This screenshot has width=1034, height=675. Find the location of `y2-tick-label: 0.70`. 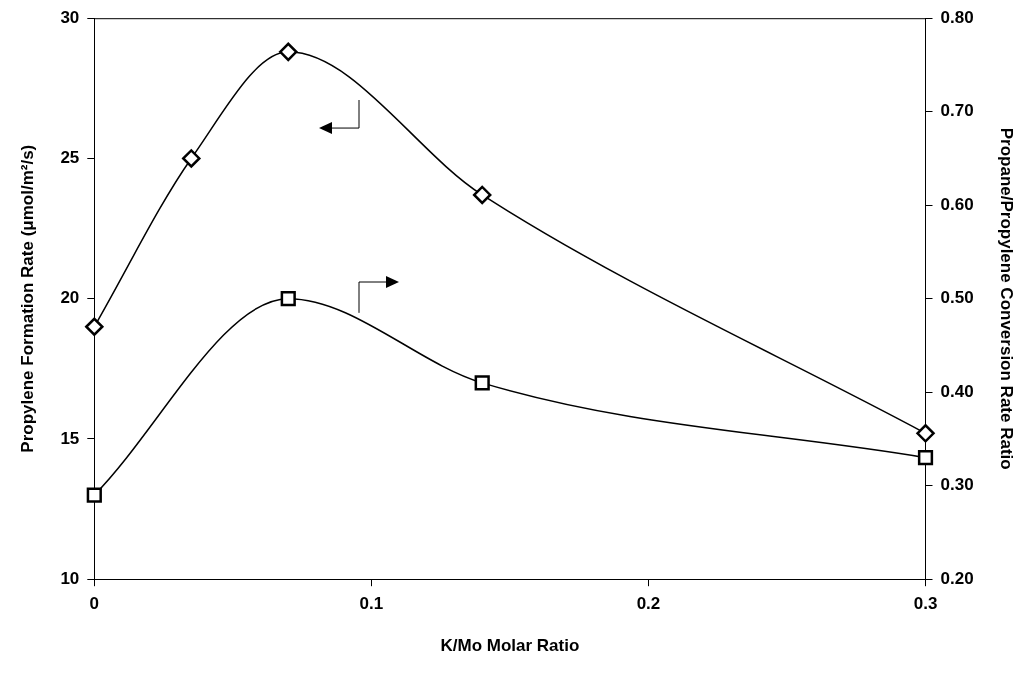

y2-tick-label: 0.70 is located at coordinates (957, 111).